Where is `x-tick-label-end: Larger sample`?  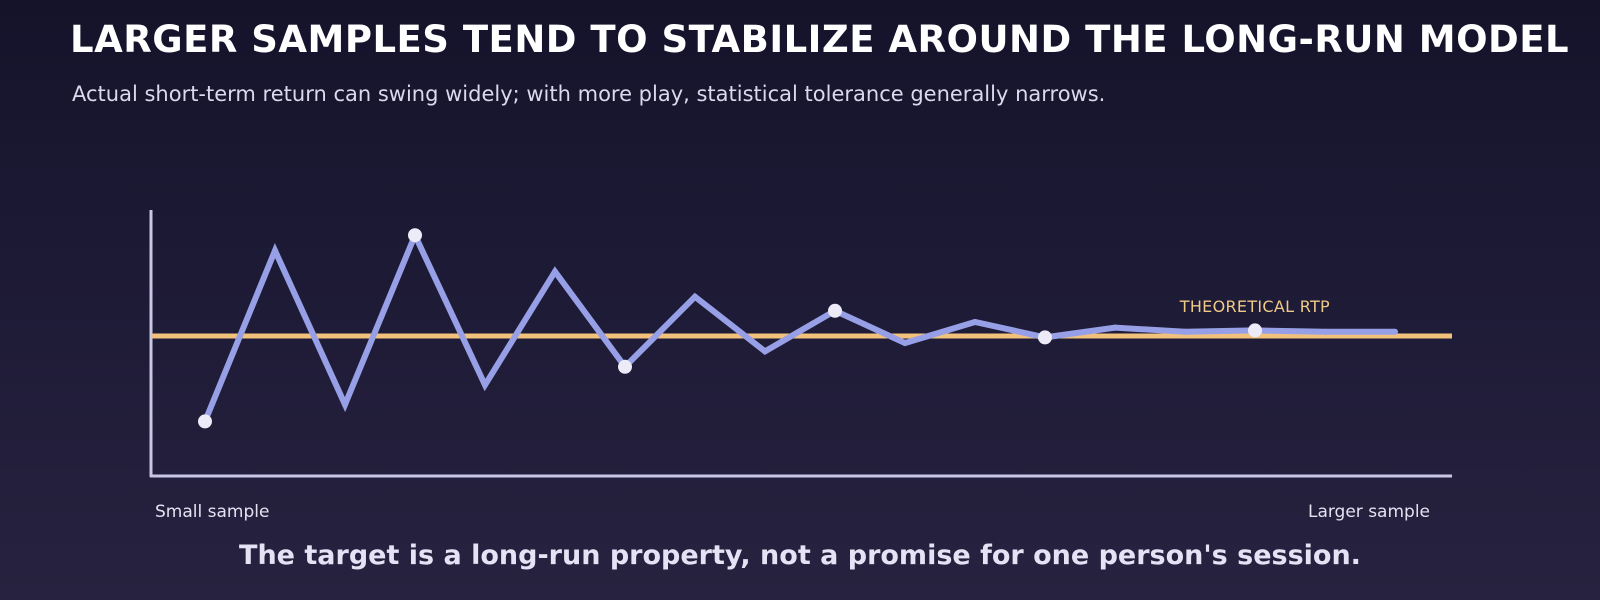
x-tick-label-end: Larger sample is located at coordinates (1369, 512).